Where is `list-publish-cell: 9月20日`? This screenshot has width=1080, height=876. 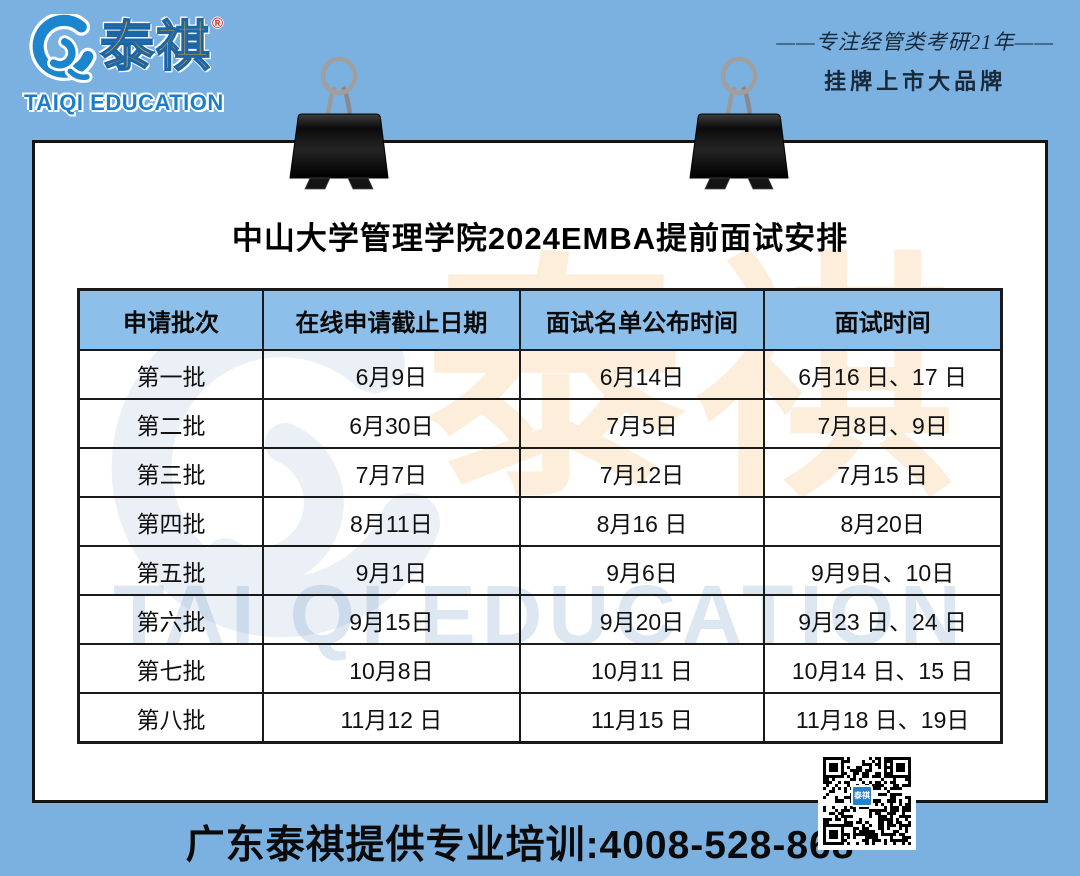
list-publish-cell: 9月20日 is located at coordinates (642, 619).